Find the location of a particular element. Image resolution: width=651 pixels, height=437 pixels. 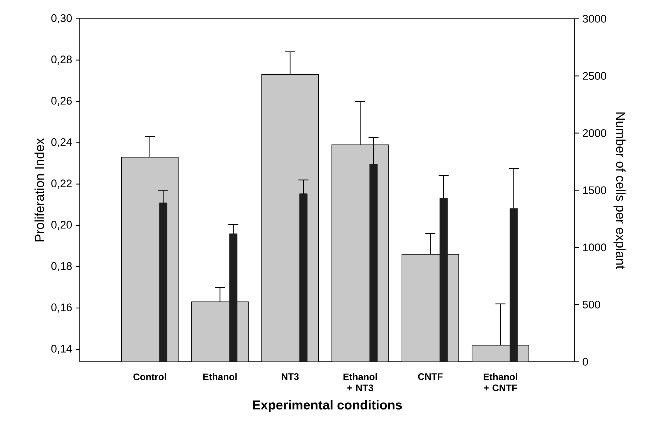

y2-tick-label: 1000 is located at coordinates (594, 248).